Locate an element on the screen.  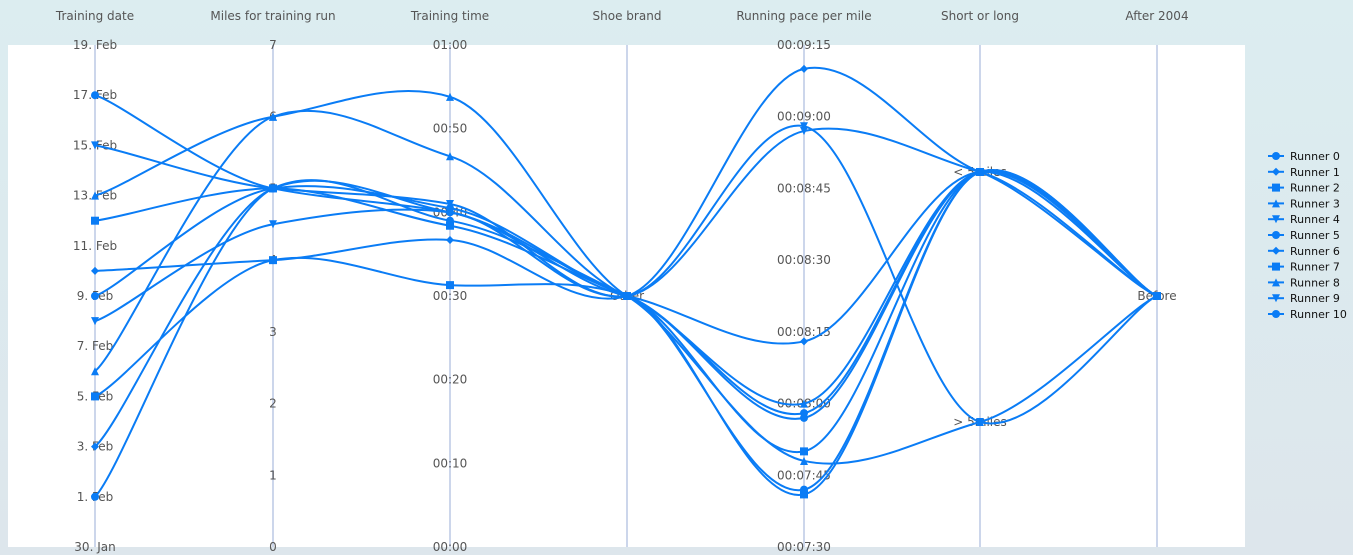
legend-item: Runner 1 is located at coordinates (1315, 172).